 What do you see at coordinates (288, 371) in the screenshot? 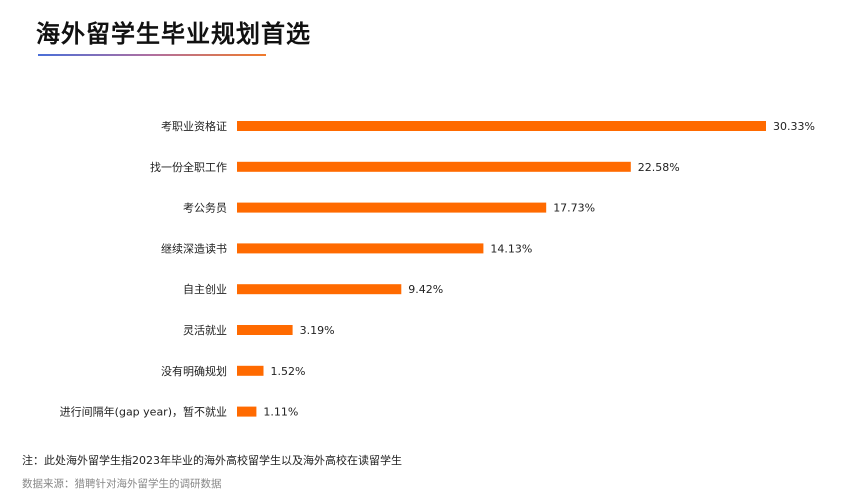
I see `value-label: 1.52%` at bounding box center [288, 371].